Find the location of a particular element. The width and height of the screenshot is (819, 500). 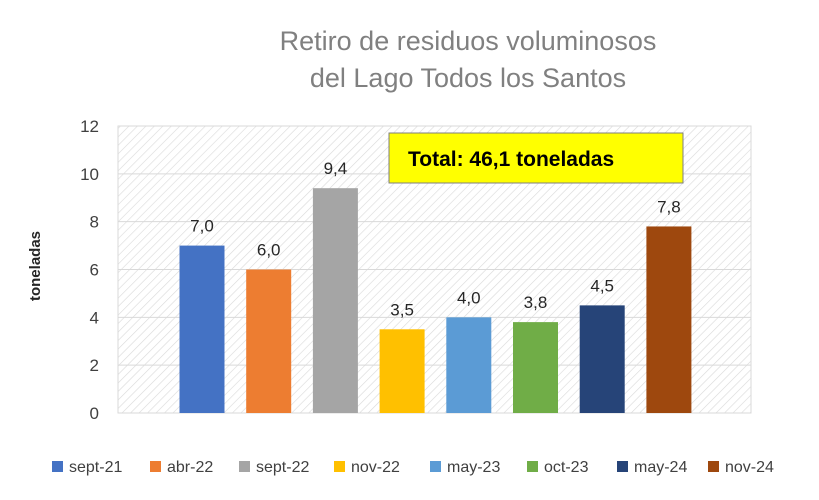

y-tick-label: 4 is located at coordinates (94, 317).